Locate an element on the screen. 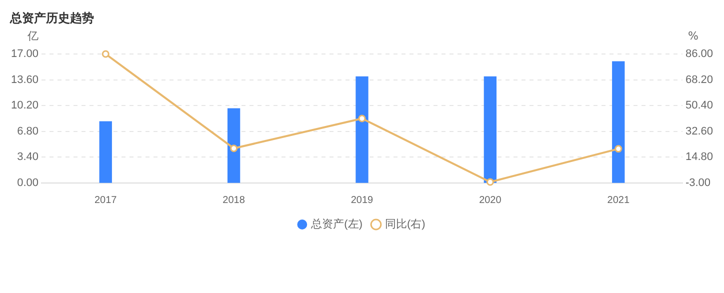 This screenshot has height=293, width=724. x-tick-label: 2020 is located at coordinates (490, 200).